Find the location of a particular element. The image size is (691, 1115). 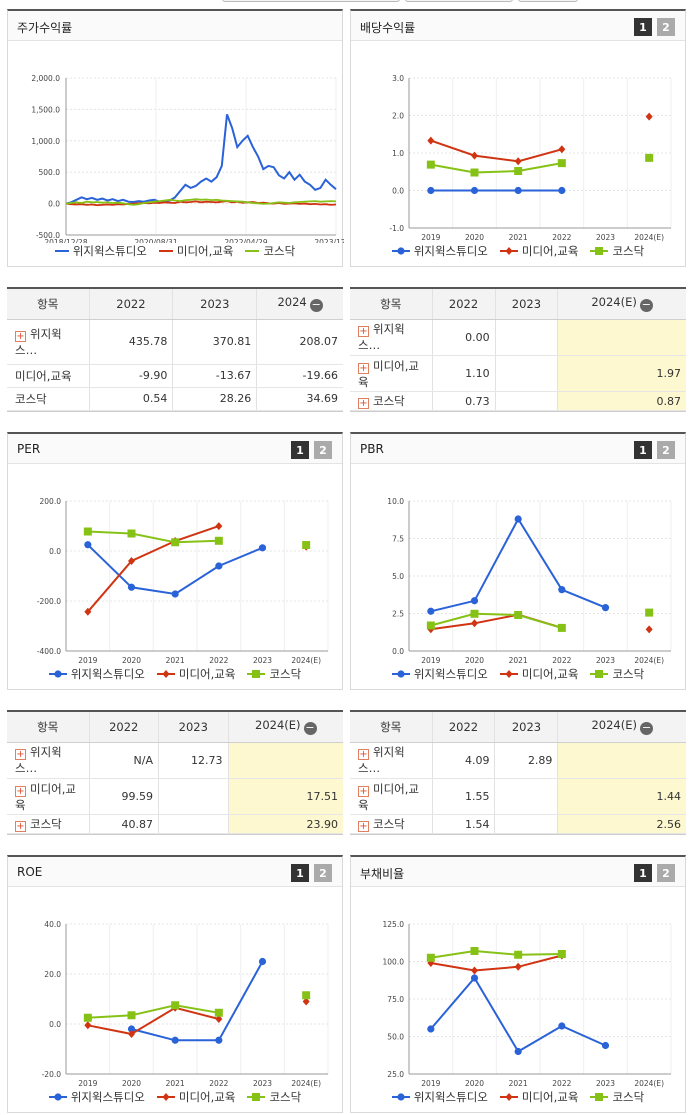

x-tick-label: 2021 is located at coordinates (518, 237).